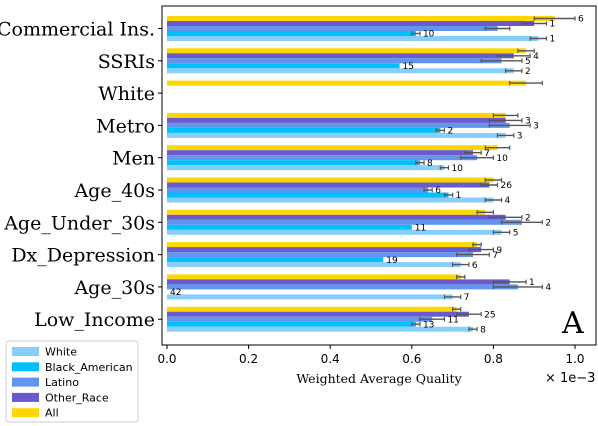 The image size is (598, 426). I want to click on x-tick-label: 0.8, so click(493, 359).